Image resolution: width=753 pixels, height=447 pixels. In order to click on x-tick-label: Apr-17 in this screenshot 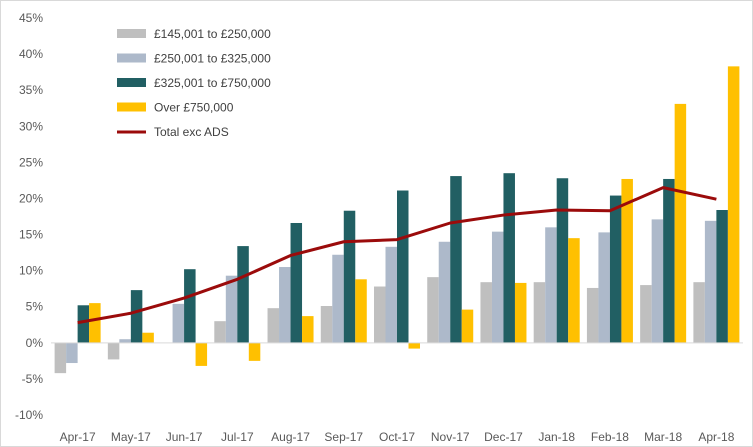, I will do `click(78, 437)`.